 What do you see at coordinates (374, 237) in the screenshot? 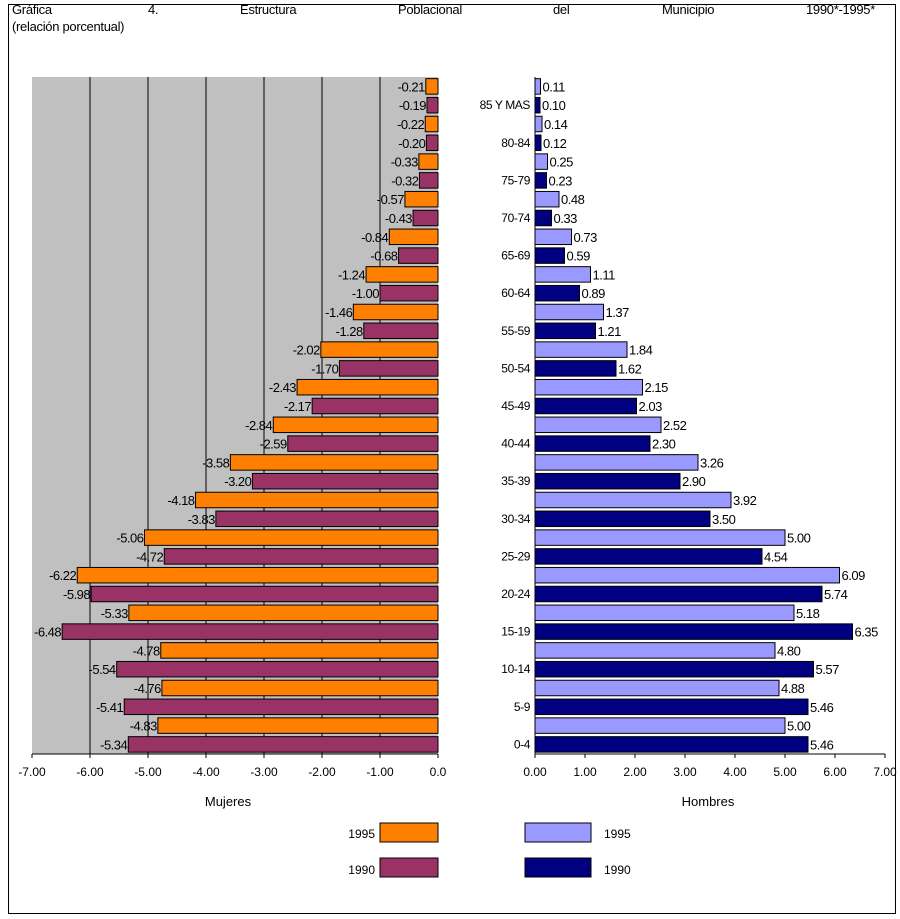
I see `data-label-mujeres-1995: -0.84` at bounding box center [374, 237].